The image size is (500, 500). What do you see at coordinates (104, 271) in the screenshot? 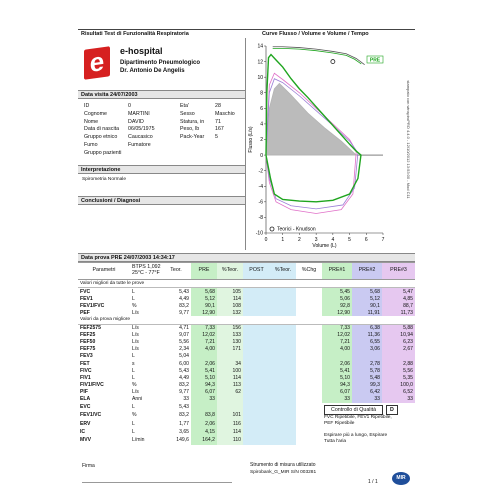
I see `column-header: Parametri` at bounding box center [104, 271].